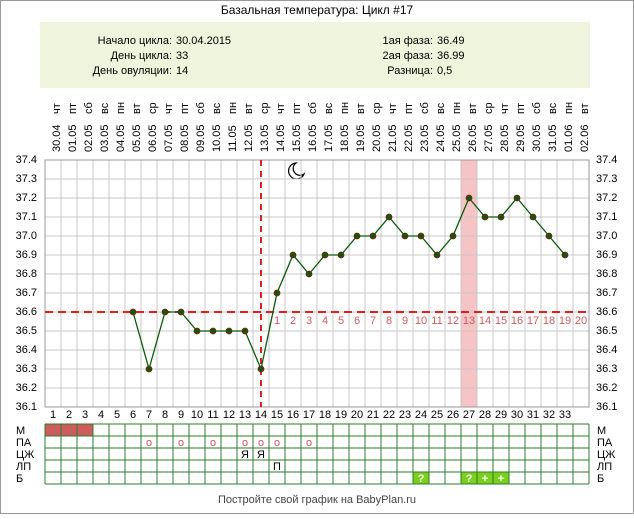 The image size is (634, 519). What do you see at coordinates (421, 321) in the screenshot?
I see `phase2-day: 10` at bounding box center [421, 321].